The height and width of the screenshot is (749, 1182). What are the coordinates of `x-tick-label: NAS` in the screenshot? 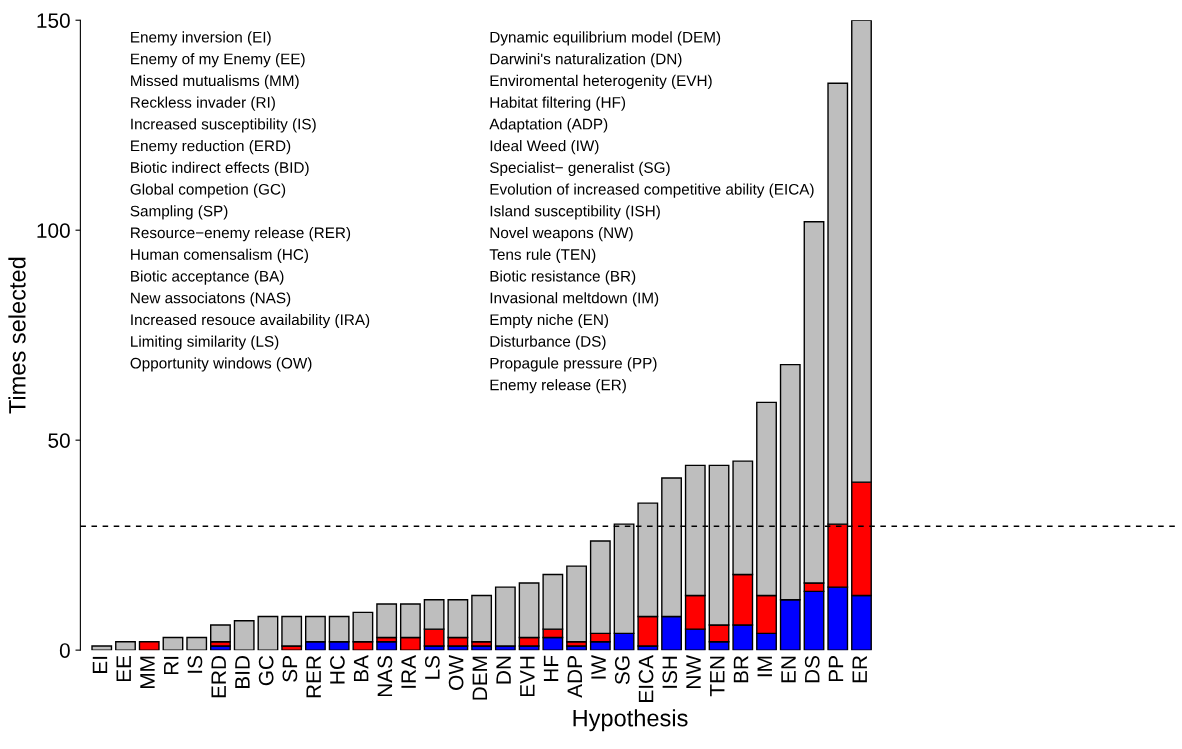 It's located at (385, 676).